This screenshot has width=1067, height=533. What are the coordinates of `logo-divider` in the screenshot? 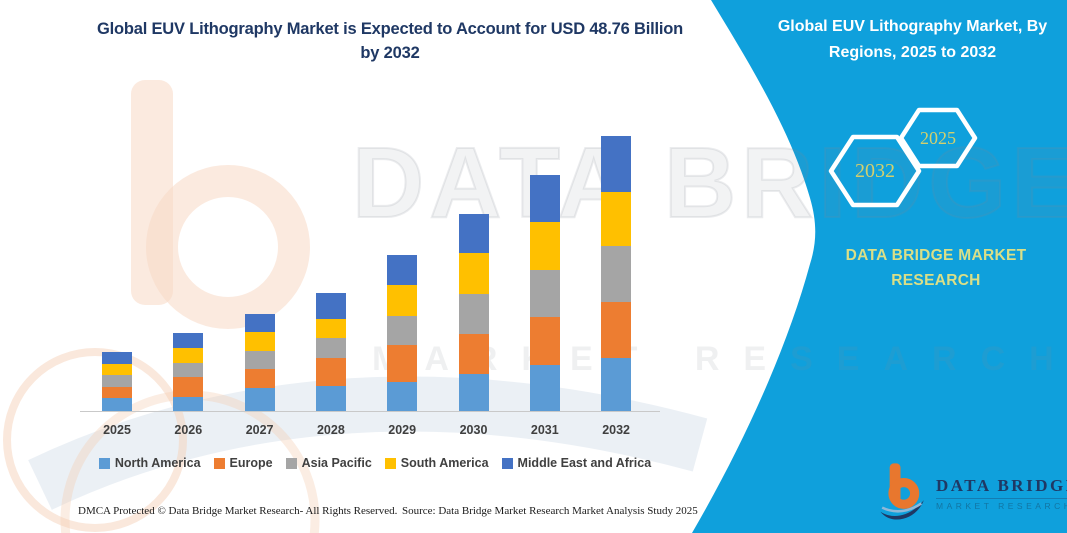 It's located at (1001, 498).